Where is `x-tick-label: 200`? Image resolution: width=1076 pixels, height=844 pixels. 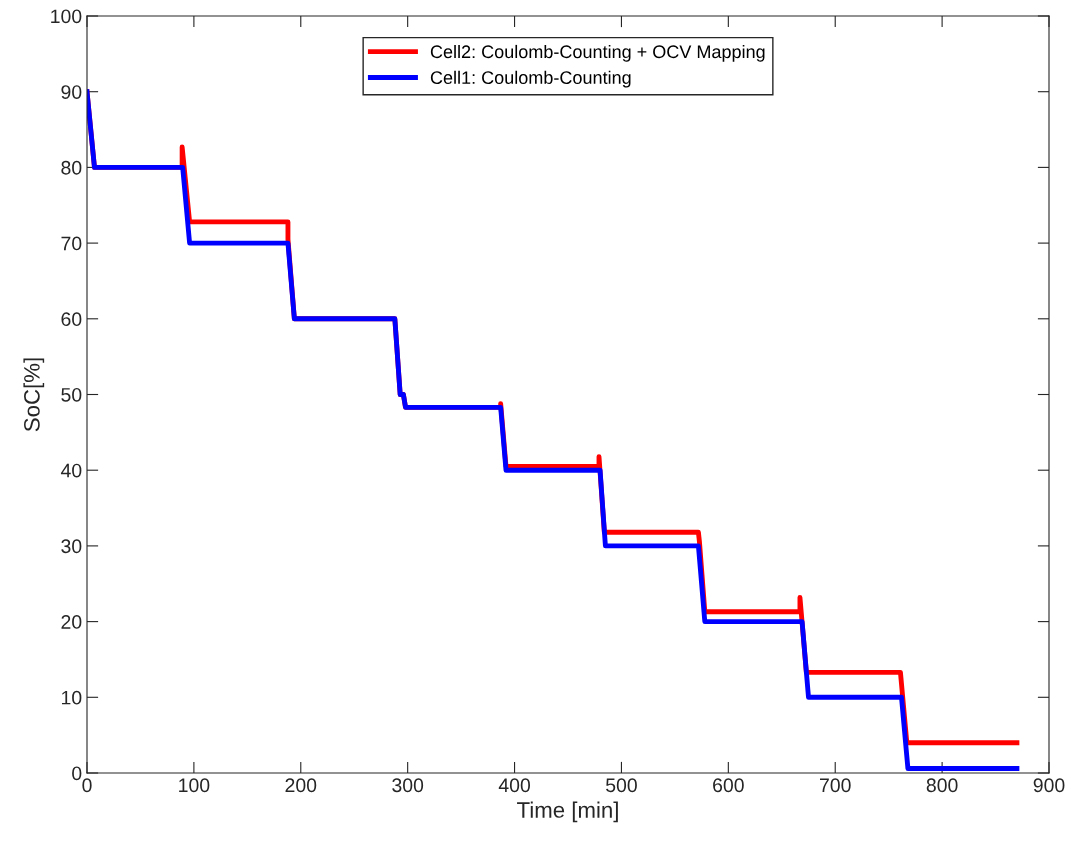
x-tick-label: 200 is located at coordinates (301, 785).